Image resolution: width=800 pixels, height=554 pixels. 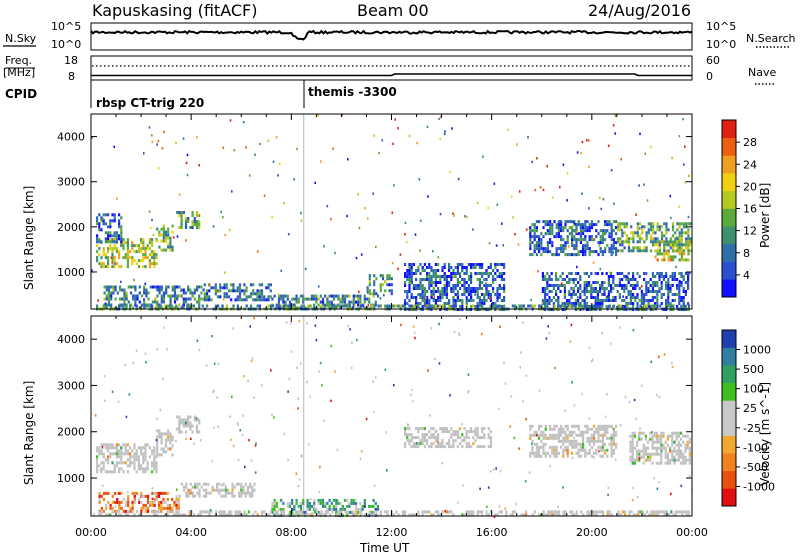 What do you see at coordinates (765, 215) in the screenshot?
I see `power-colorbar-label: Power [dB]` at bounding box center [765, 215].